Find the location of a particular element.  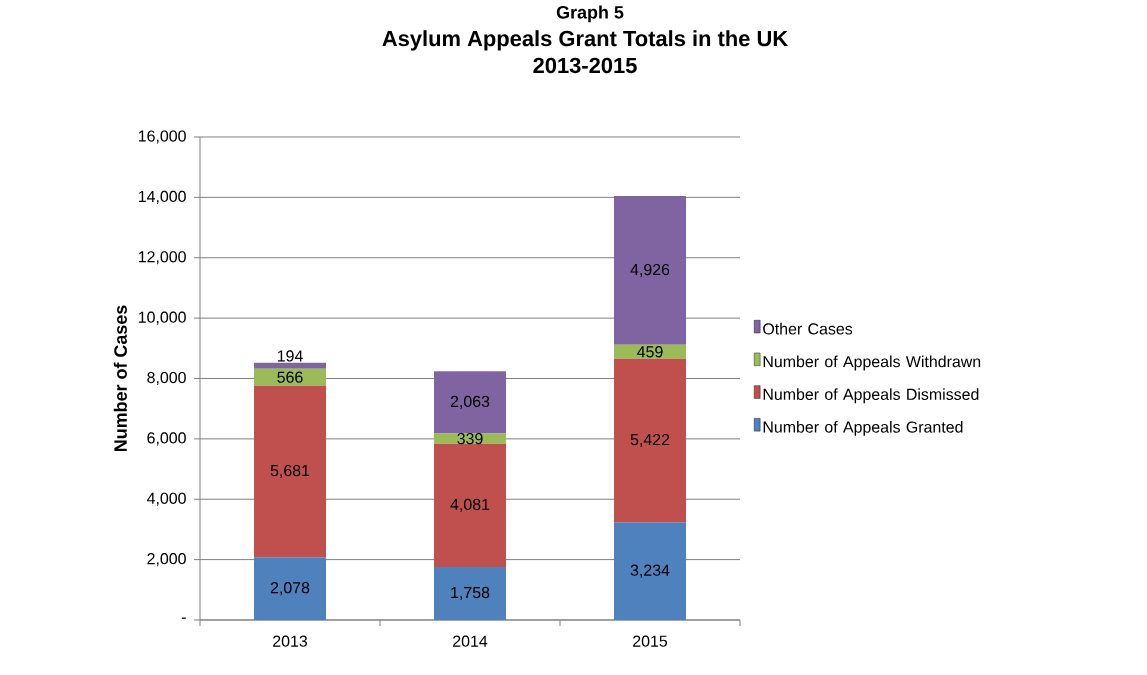

y-tick-label: 2,000 is located at coordinates (166, 560).